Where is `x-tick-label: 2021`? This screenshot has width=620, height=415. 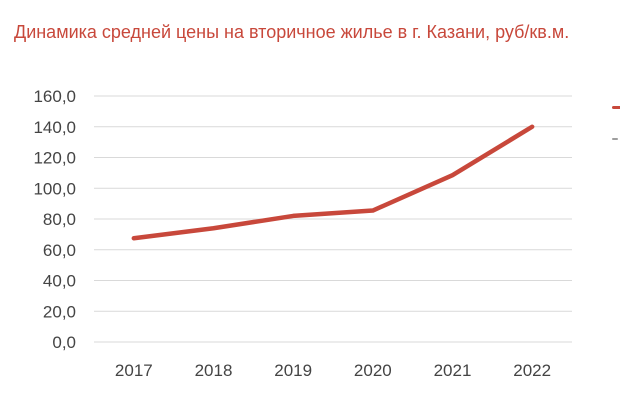 x-tick-label: 2021 is located at coordinates (453, 370).